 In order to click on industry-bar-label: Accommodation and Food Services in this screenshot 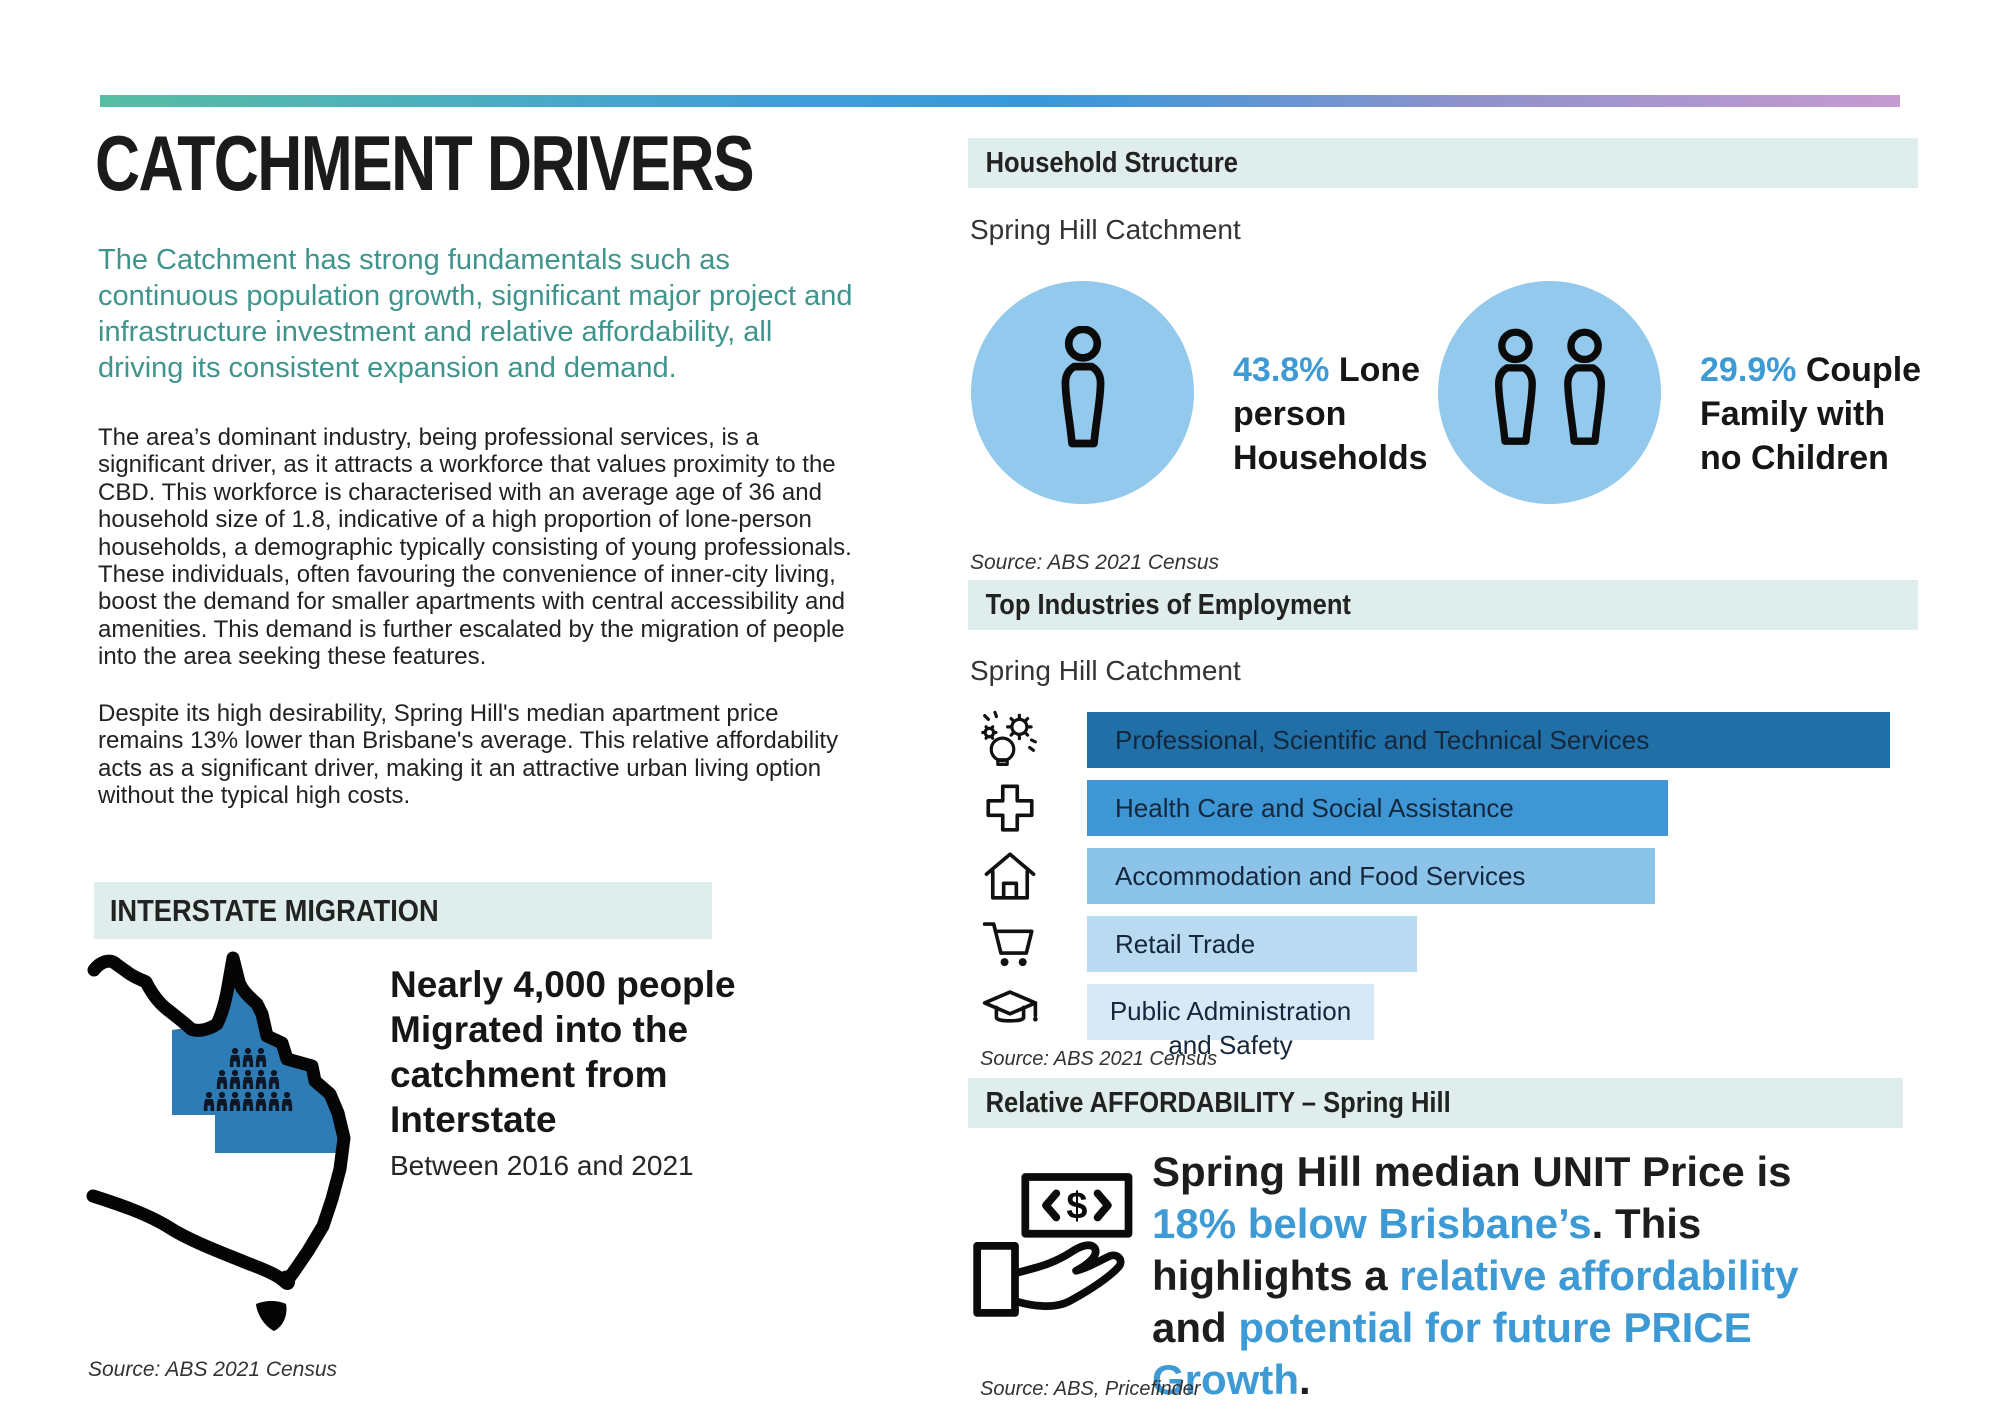, I will do `click(1320, 876)`.